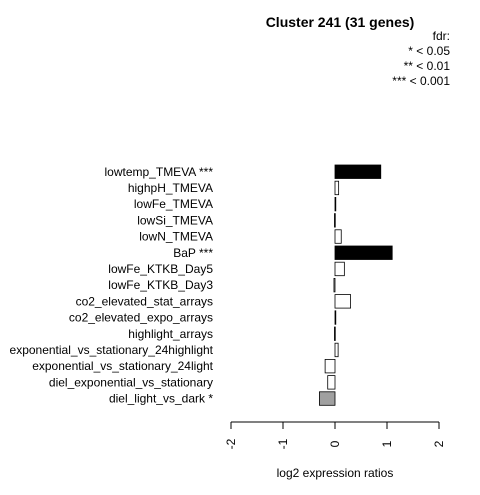 This screenshot has width=480, height=495. Describe the element at coordinates (131, 382) in the screenshot. I see `category-label: diel_exponential_vs_stationary` at that location.